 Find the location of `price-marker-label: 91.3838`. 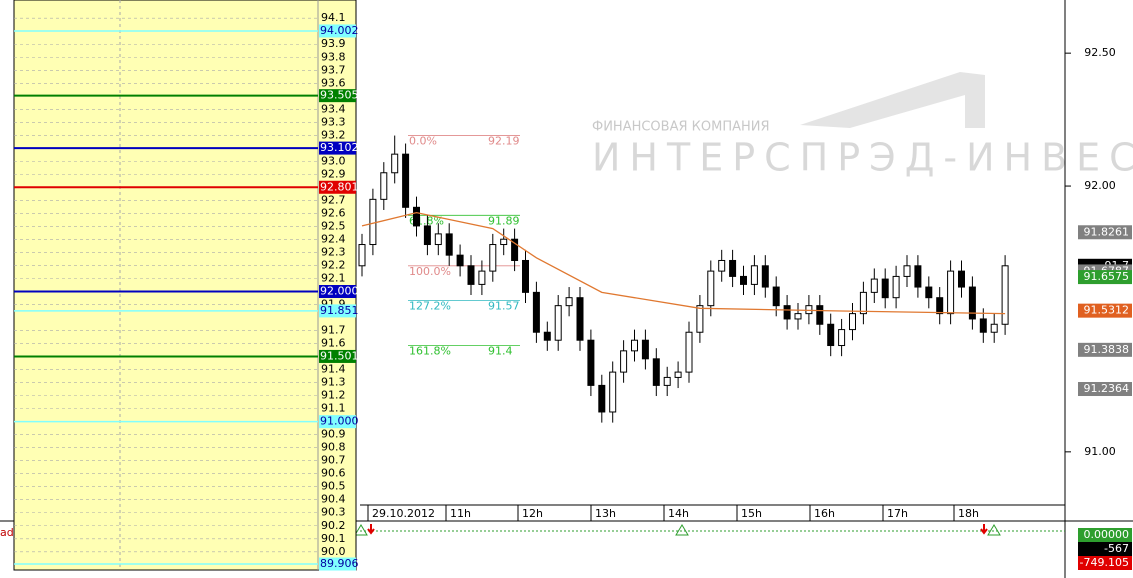

price-marker-label: 91.3838 is located at coordinates (1107, 349).